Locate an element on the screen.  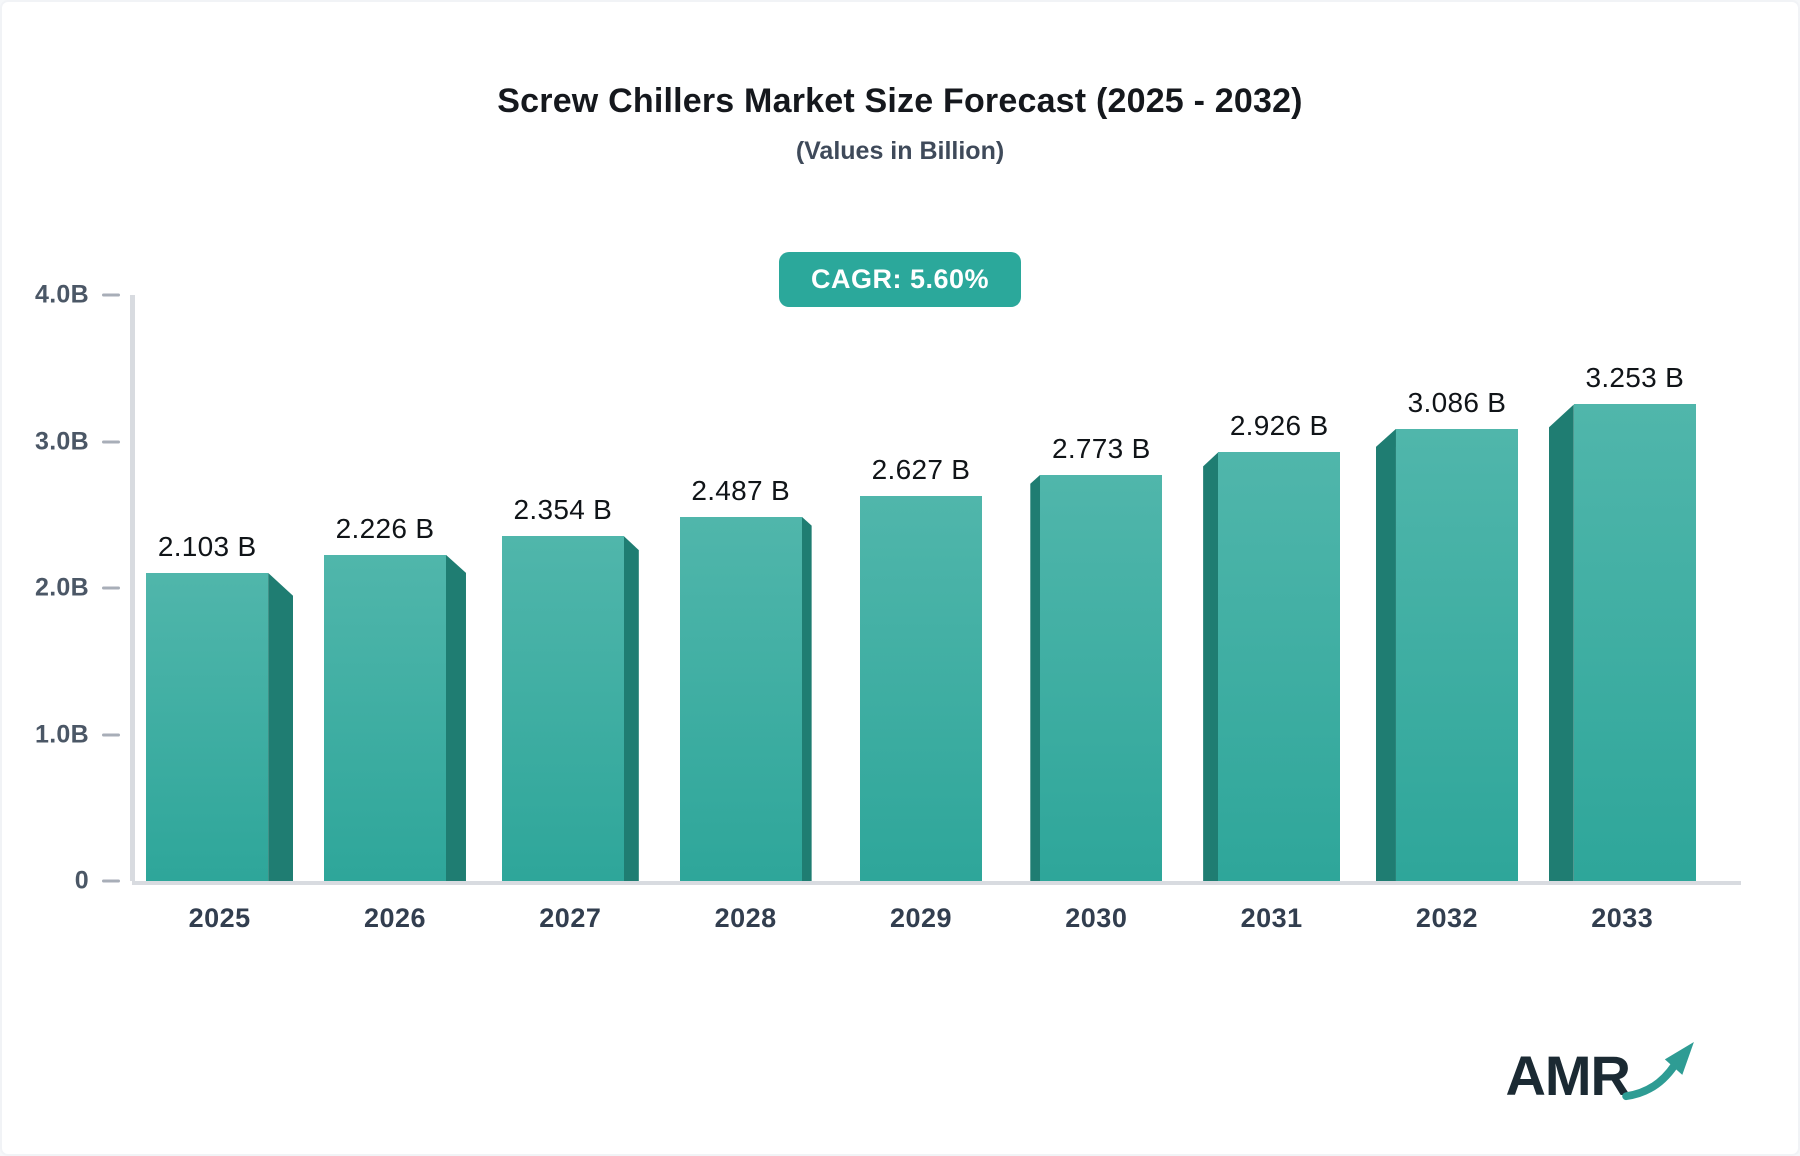
bar-face: 2.926 B is located at coordinates (1279, 645).